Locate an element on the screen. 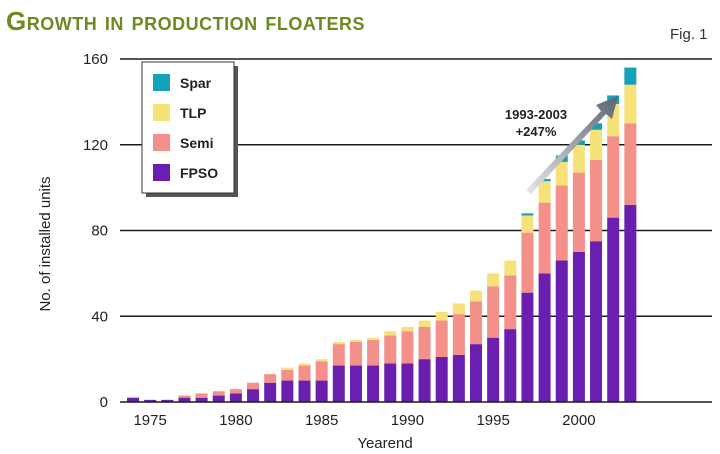 The height and width of the screenshot is (454, 720). bar-tlp-1993 is located at coordinates (458, 309).